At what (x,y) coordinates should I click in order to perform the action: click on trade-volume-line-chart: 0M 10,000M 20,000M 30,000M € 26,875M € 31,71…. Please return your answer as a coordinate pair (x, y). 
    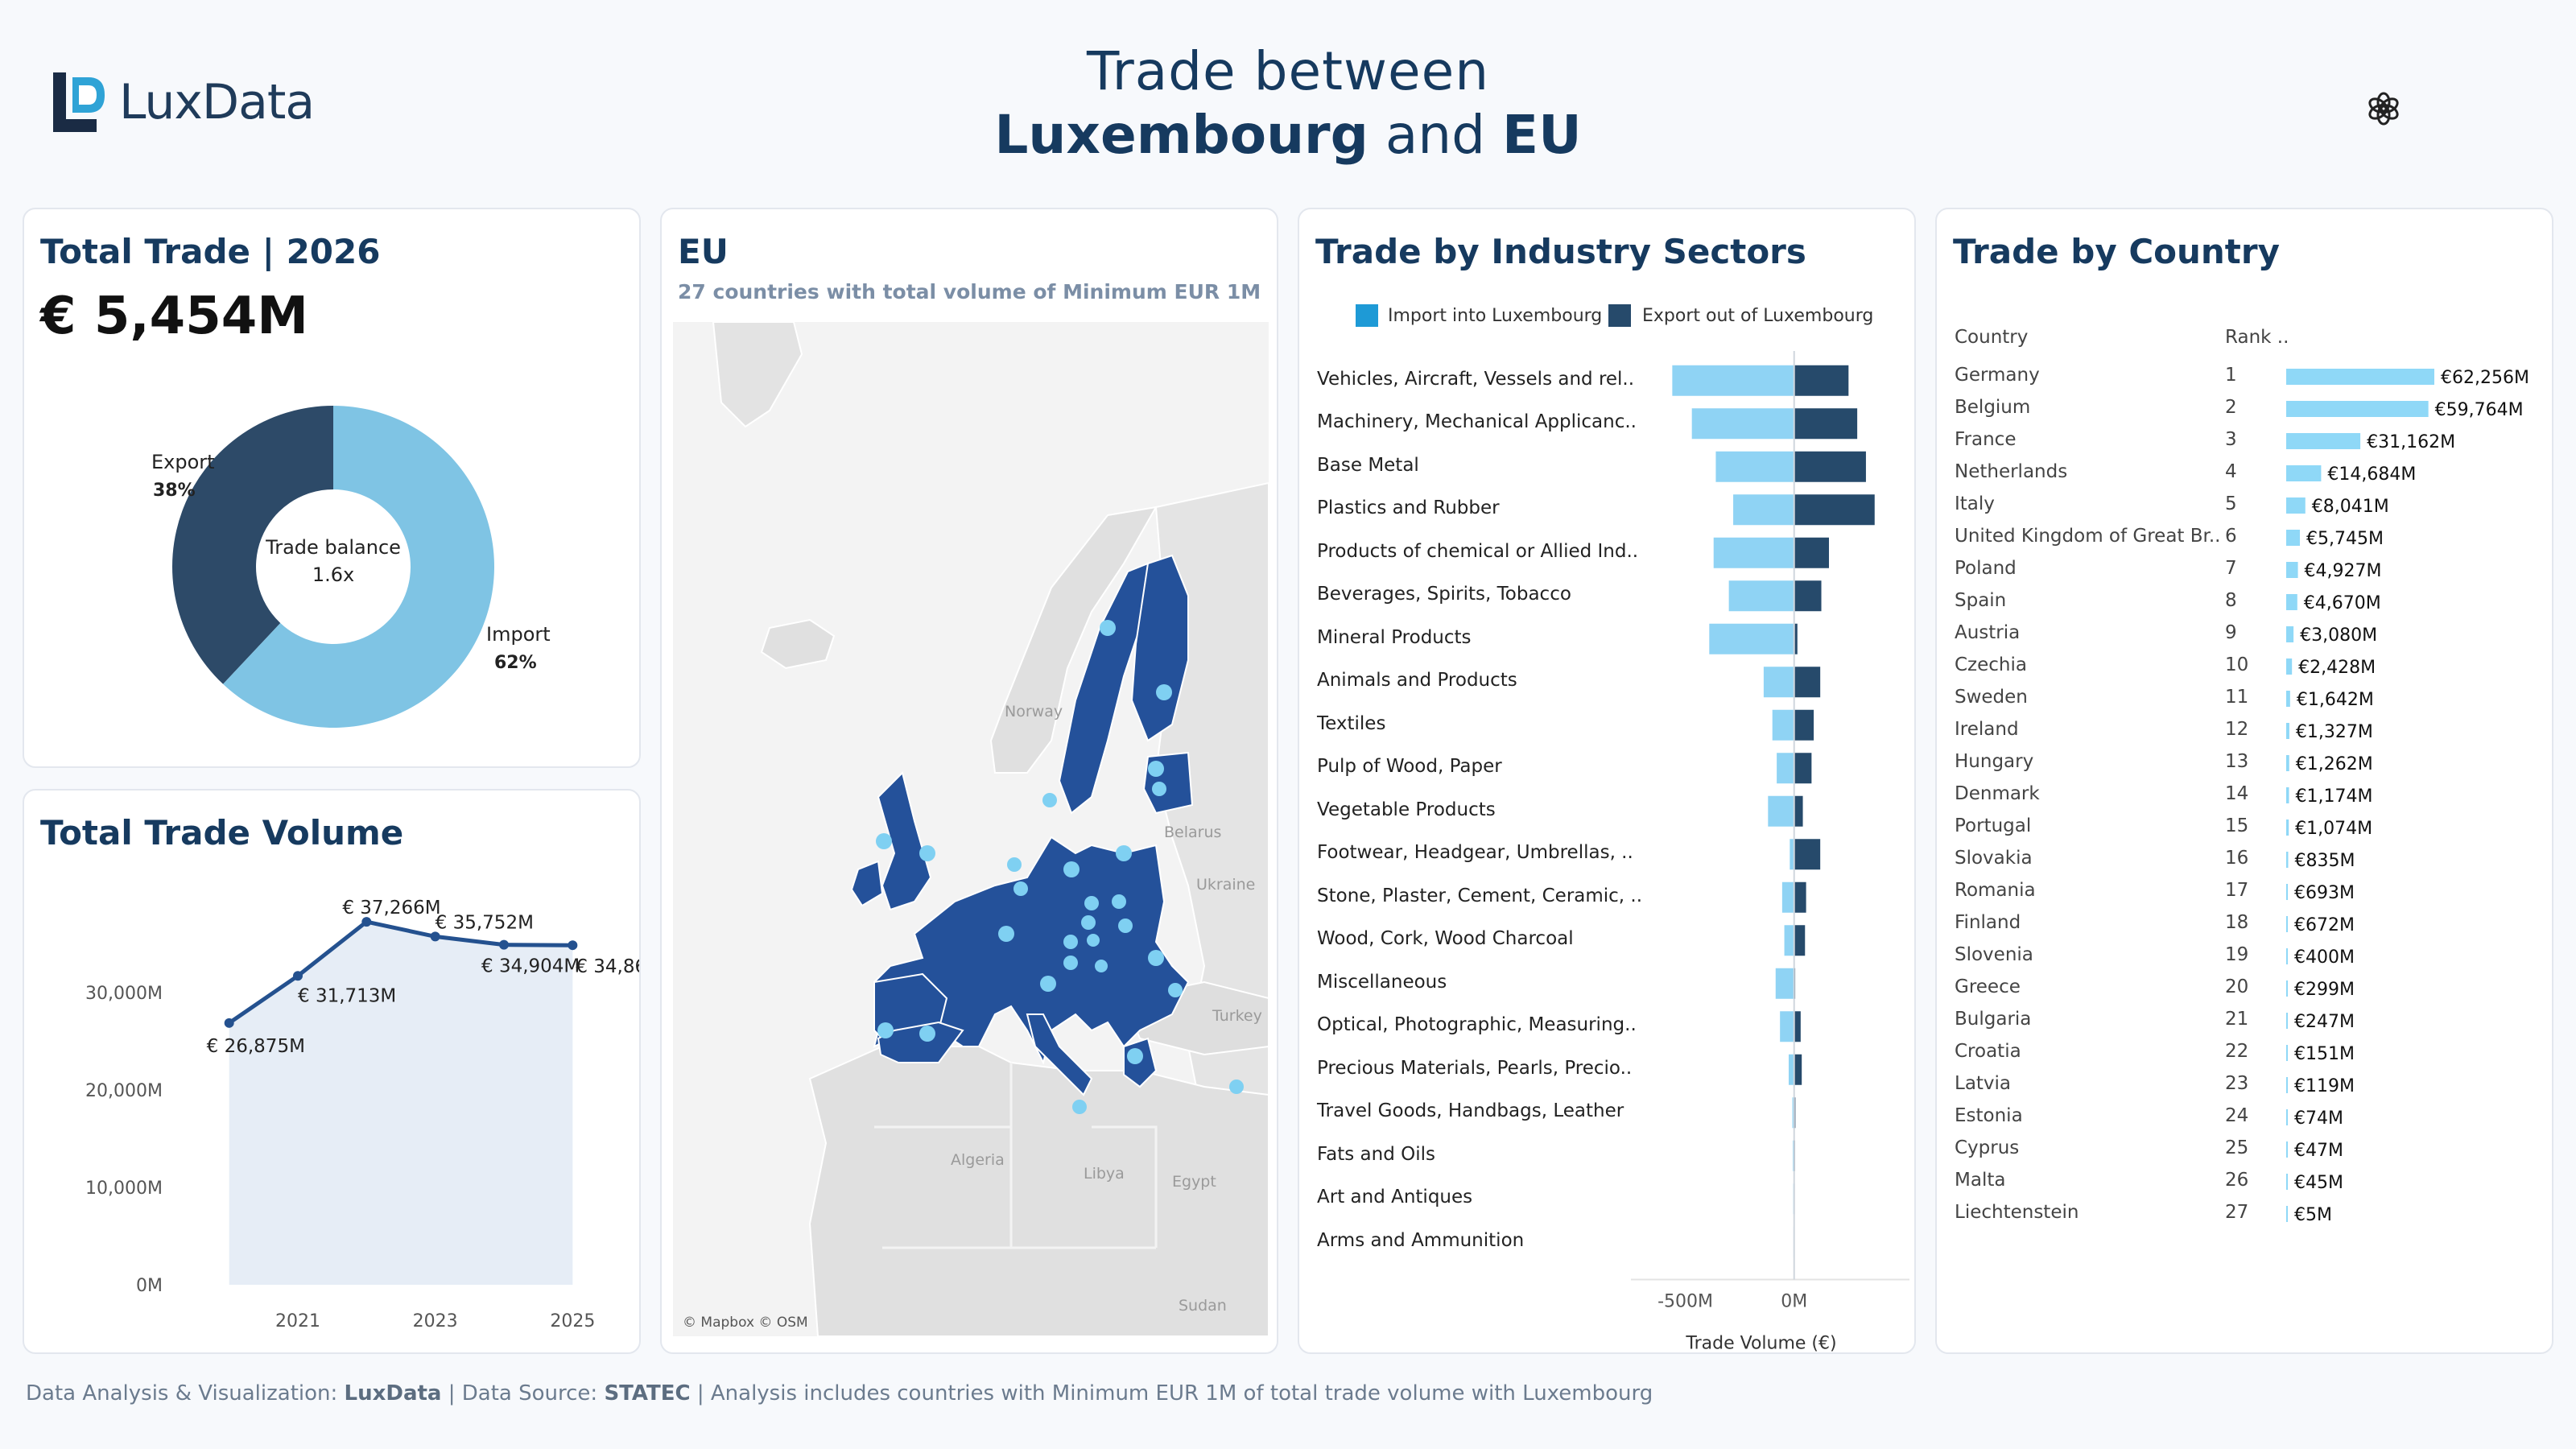
    Looking at the image, I should click on (332, 1072).